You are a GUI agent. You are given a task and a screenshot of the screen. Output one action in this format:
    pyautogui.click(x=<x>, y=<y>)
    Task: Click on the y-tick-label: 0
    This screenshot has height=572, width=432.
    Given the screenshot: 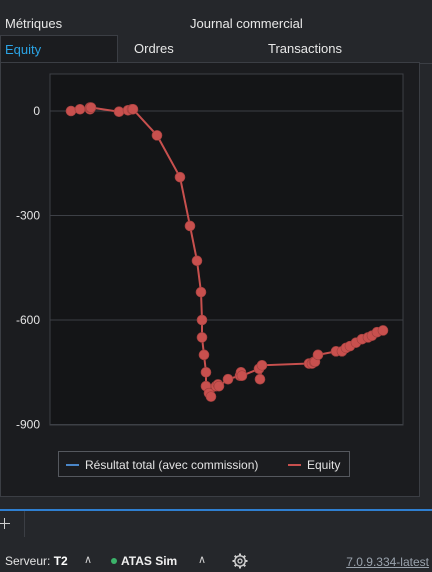 What is the action you would take?
    pyautogui.click(x=36, y=111)
    